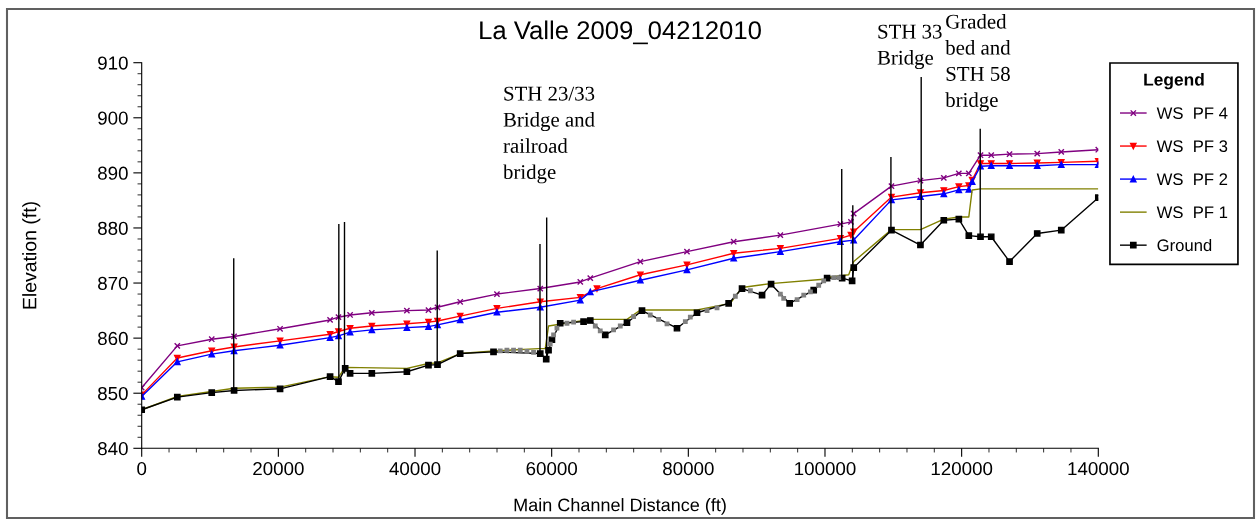 The width and height of the screenshot is (1256, 521). What do you see at coordinates (113, 283) in the screenshot?
I see `y-tick-label: 870` at bounding box center [113, 283].